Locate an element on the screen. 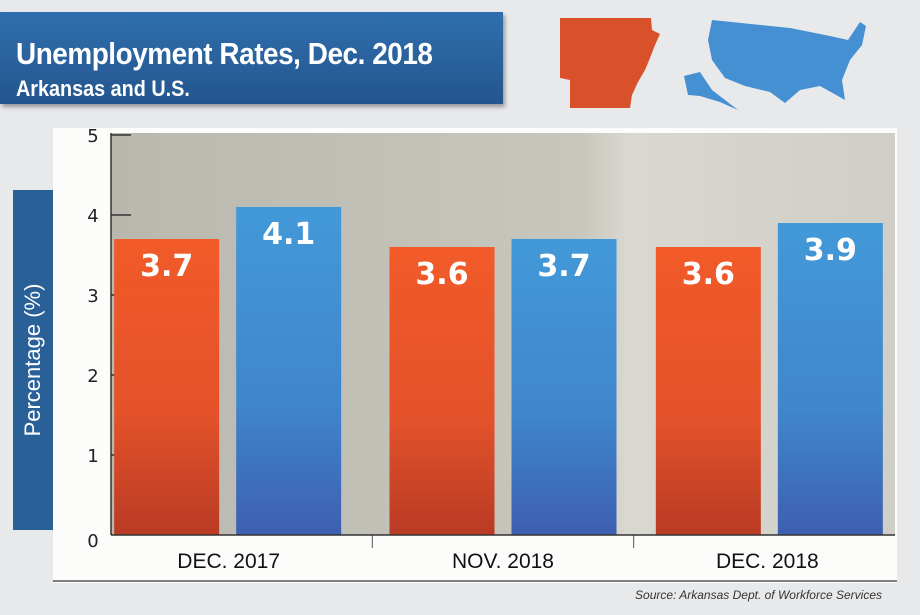 This screenshot has height=615, width=920. y-tick-label: 5 is located at coordinates (92, 136).